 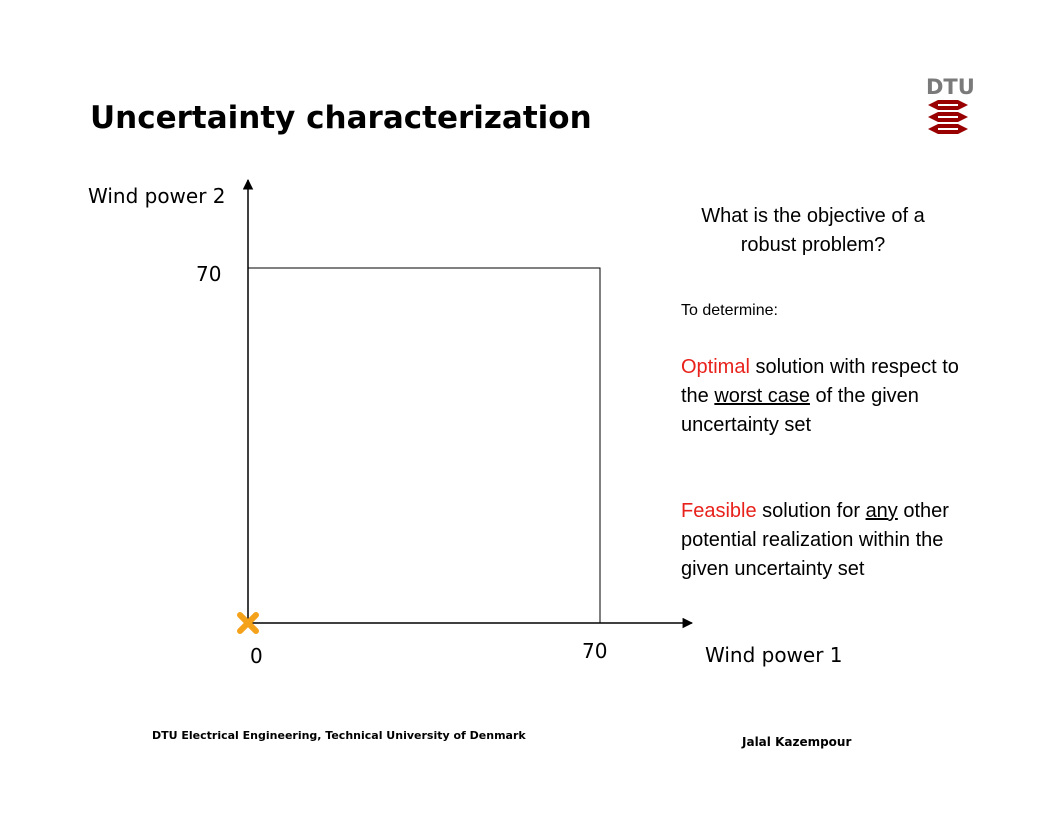 What do you see at coordinates (797, 742) in the screenshot?
I see `footer-author: Jalal Kazempour` at bounding box center [797, 742].